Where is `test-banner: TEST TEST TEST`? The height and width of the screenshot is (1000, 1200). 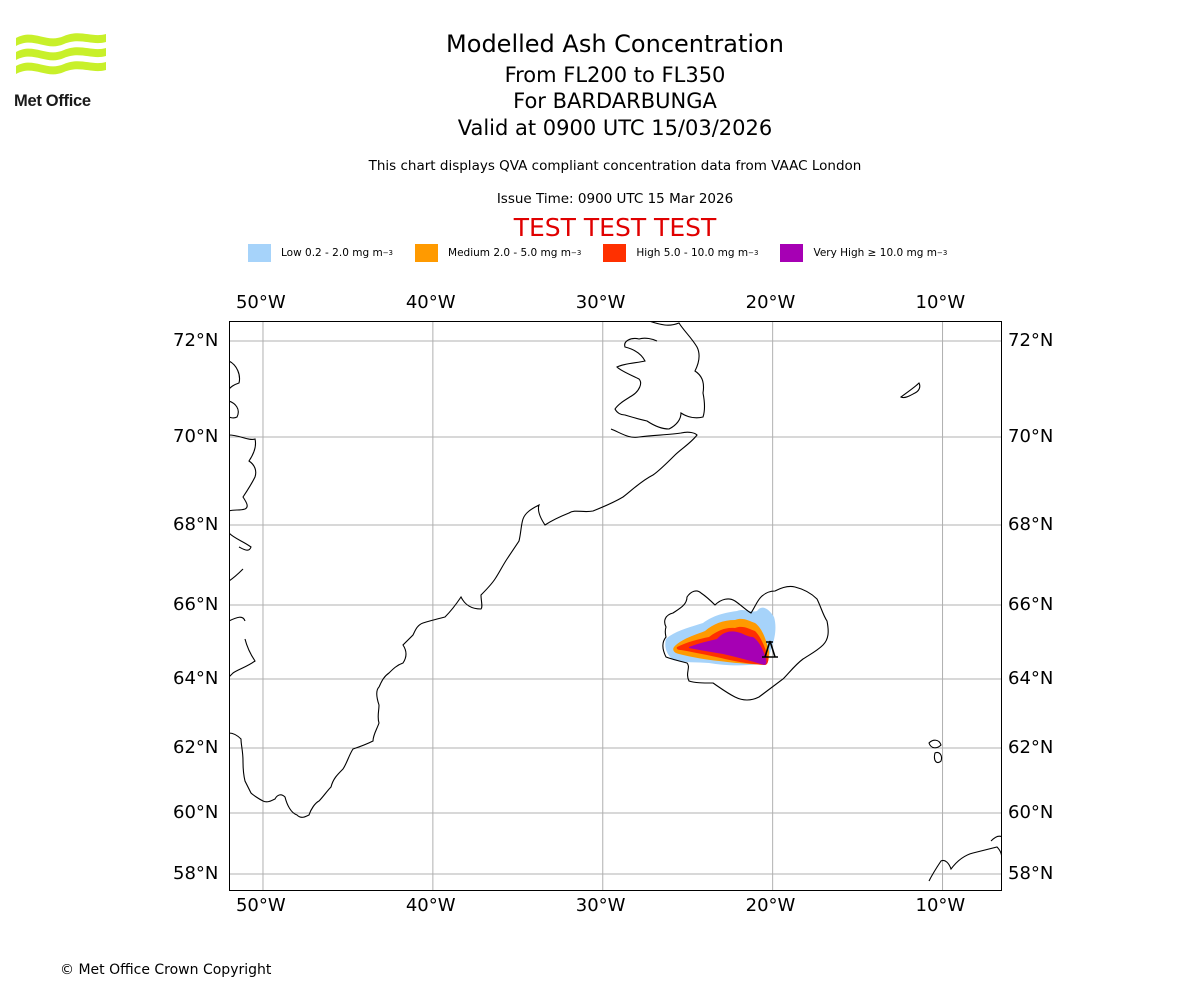 test-banner: TEST TEST TEST is located at coordinates (615, 227).